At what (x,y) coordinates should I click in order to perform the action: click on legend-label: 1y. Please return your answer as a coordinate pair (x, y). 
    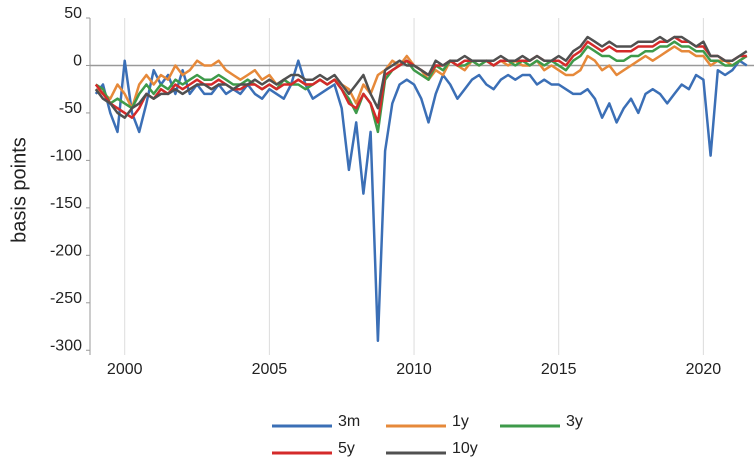
    Looking at the image, I should click on (460, 421).